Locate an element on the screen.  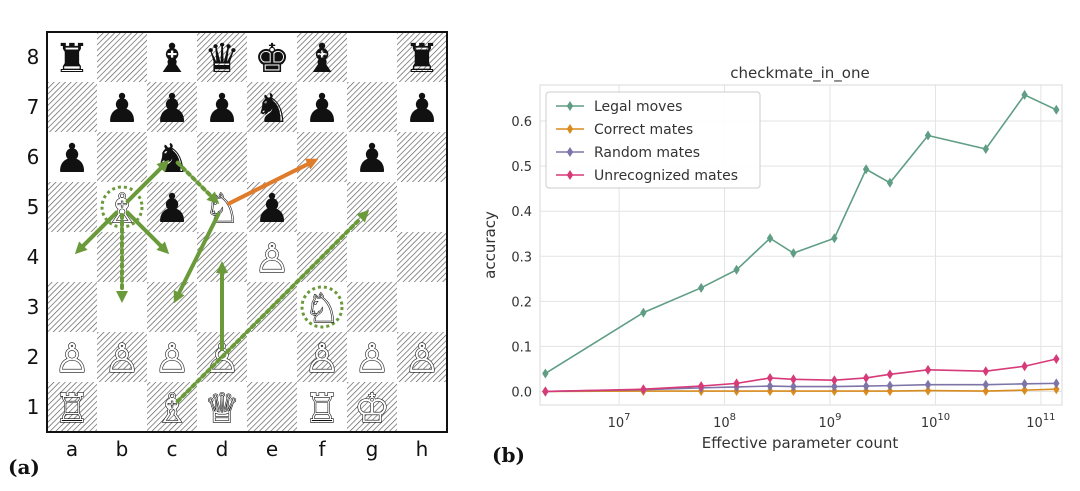
square-h6 is located at coordinates (422, 157).